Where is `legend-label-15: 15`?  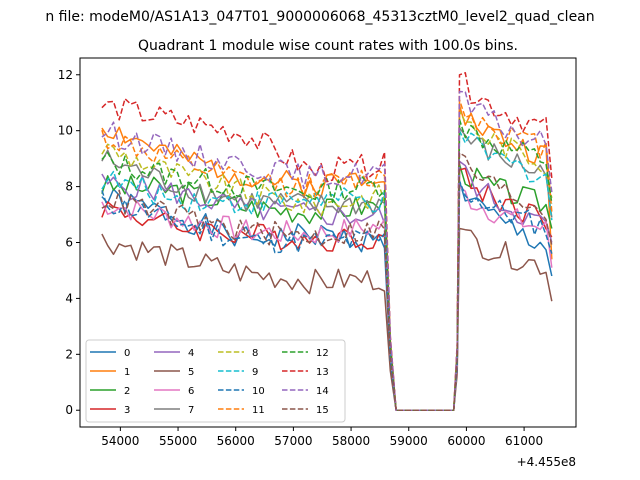
legend-label-15: 15 is located at coordinates (322, 410).